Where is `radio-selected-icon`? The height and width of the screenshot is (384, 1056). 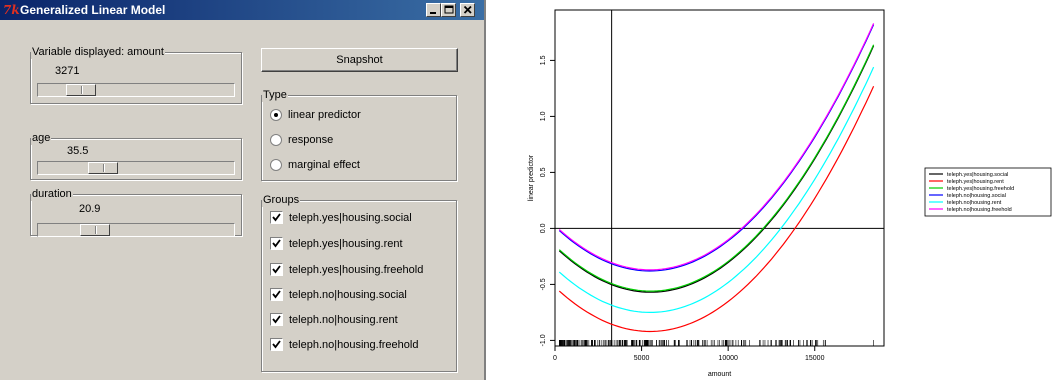
radio-selected-icon is located at coordinates (276, 115).